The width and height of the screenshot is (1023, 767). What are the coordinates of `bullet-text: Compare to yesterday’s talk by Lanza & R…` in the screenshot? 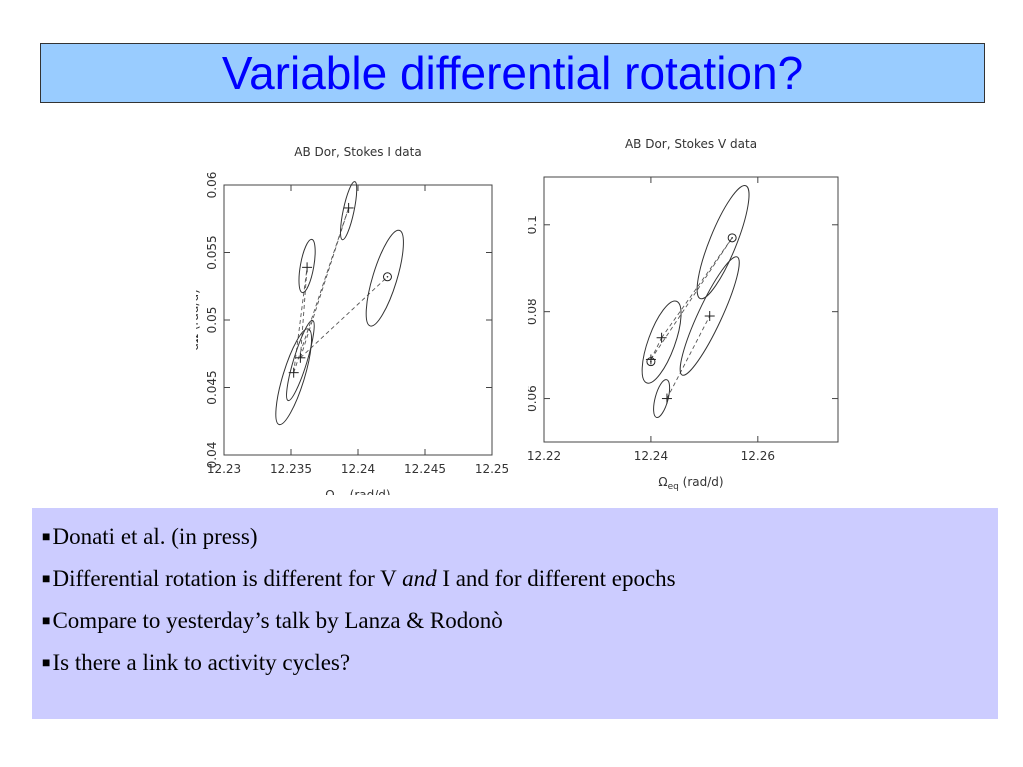 It's located at (277, 620).